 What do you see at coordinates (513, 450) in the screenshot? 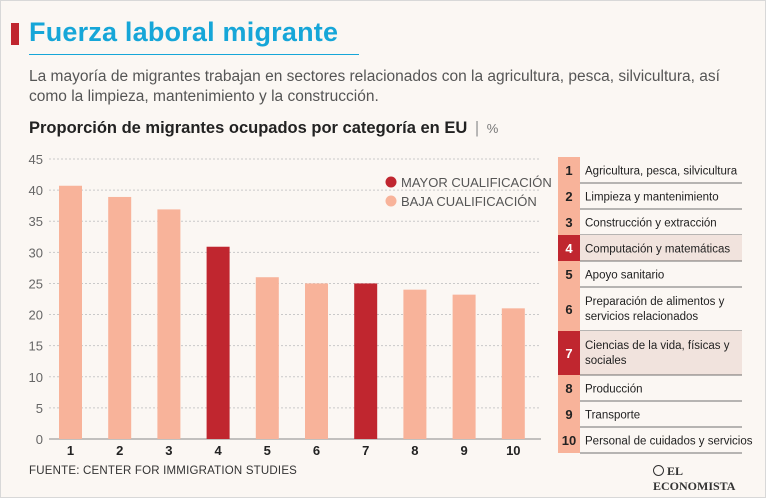
I see `x-tick-label: 10` at bounding box center [513, 450].